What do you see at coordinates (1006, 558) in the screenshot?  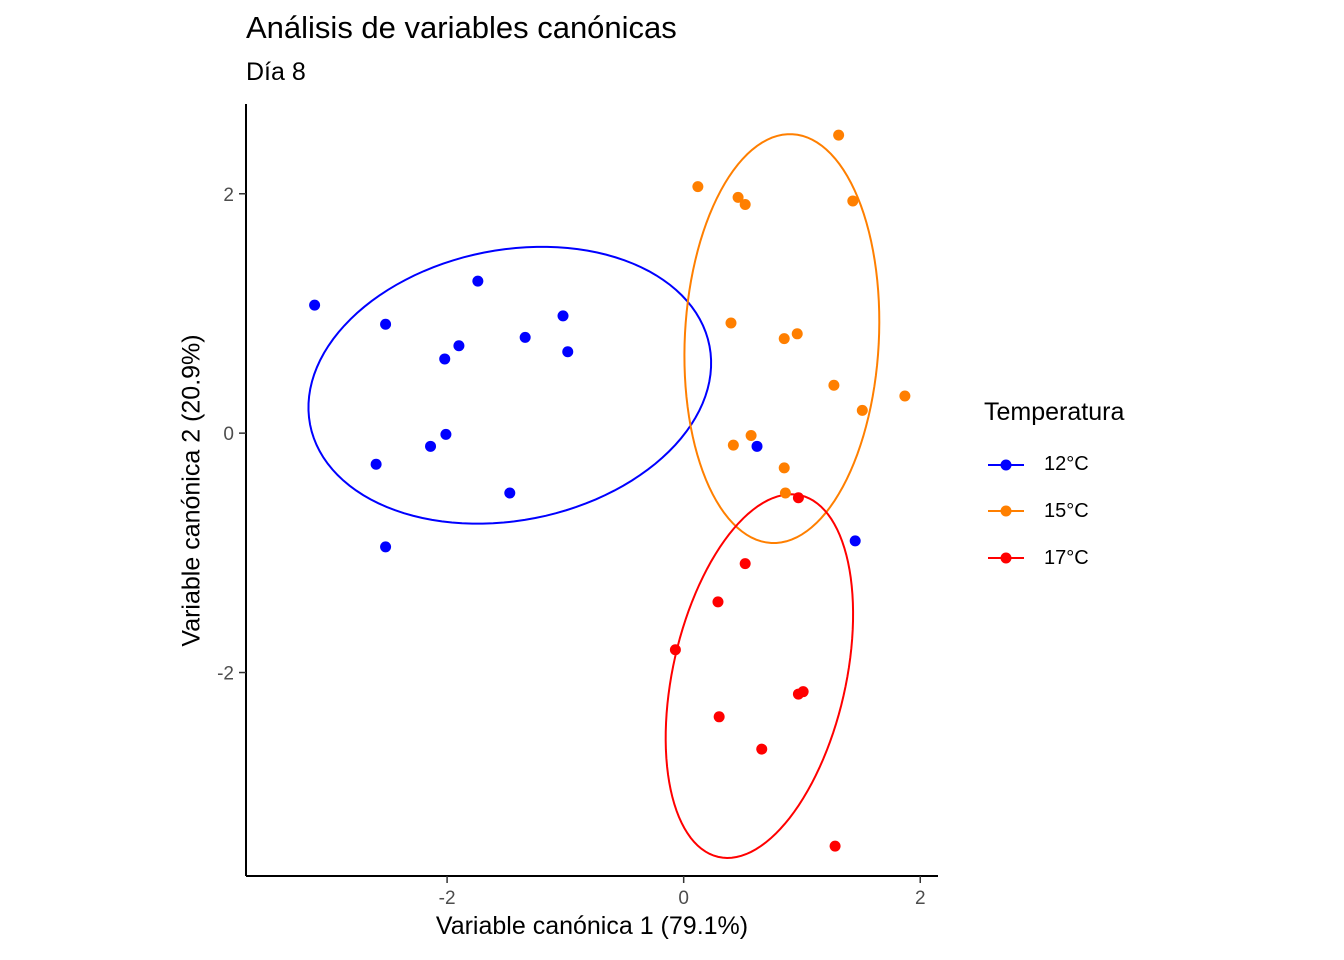 I see `legend-point-17c` at bounding box center [1006, 558].